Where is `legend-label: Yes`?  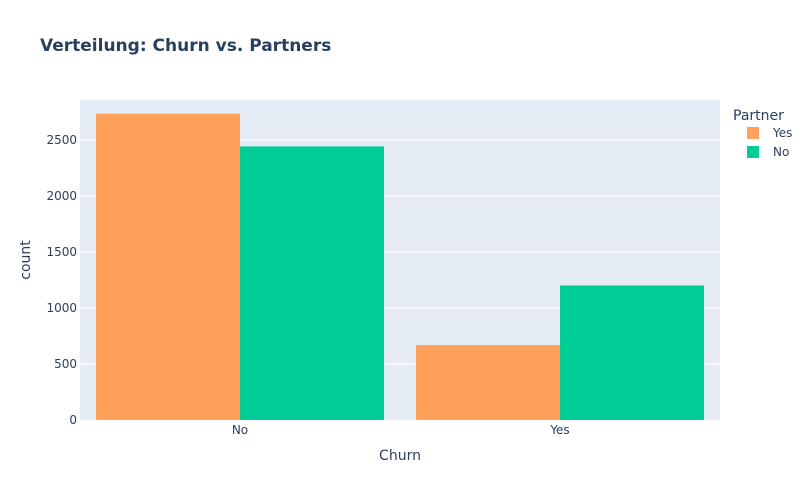
legend-label: Yes is located at coordinates (782, 133).